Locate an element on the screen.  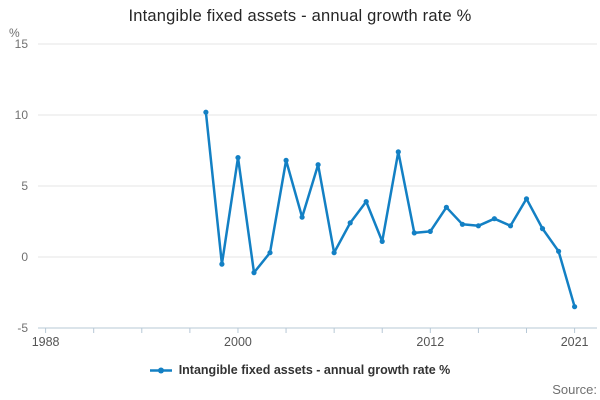
x-tick-label: 2000 is located at coordinates (238, 342).